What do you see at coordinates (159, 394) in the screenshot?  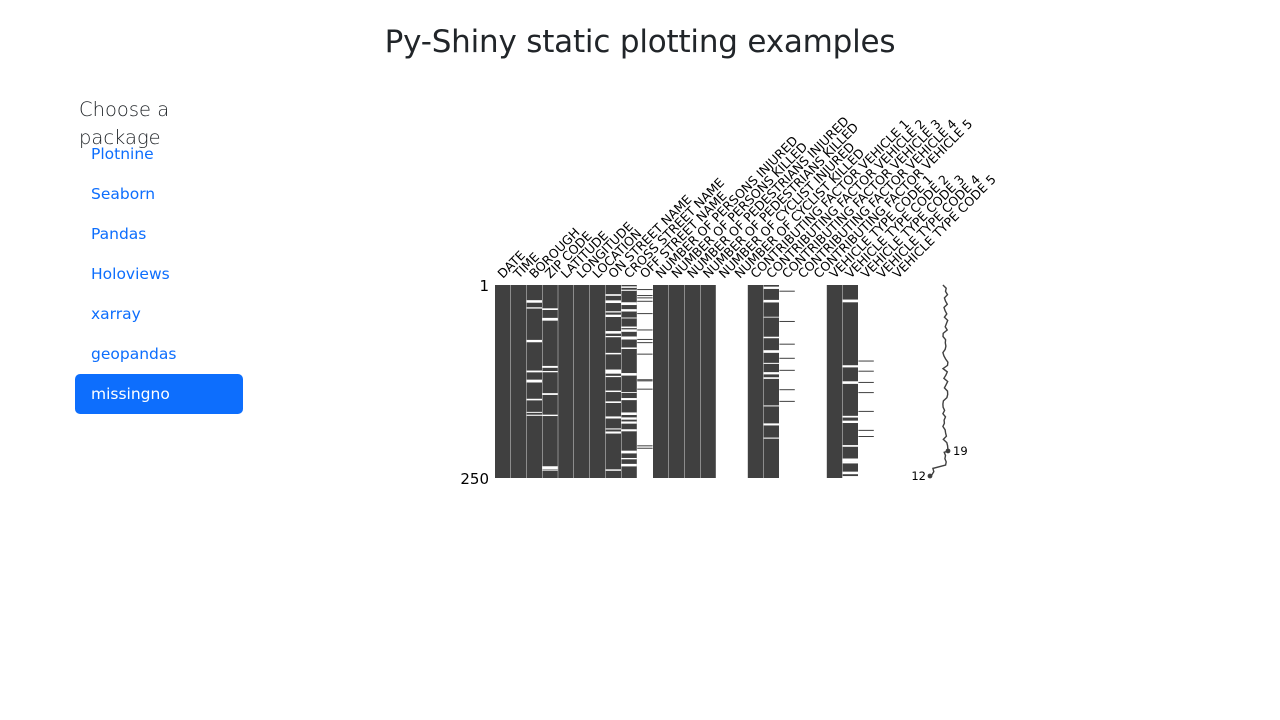 I see `nav-item-missingno: missingno` at bounding box center [159, 394].